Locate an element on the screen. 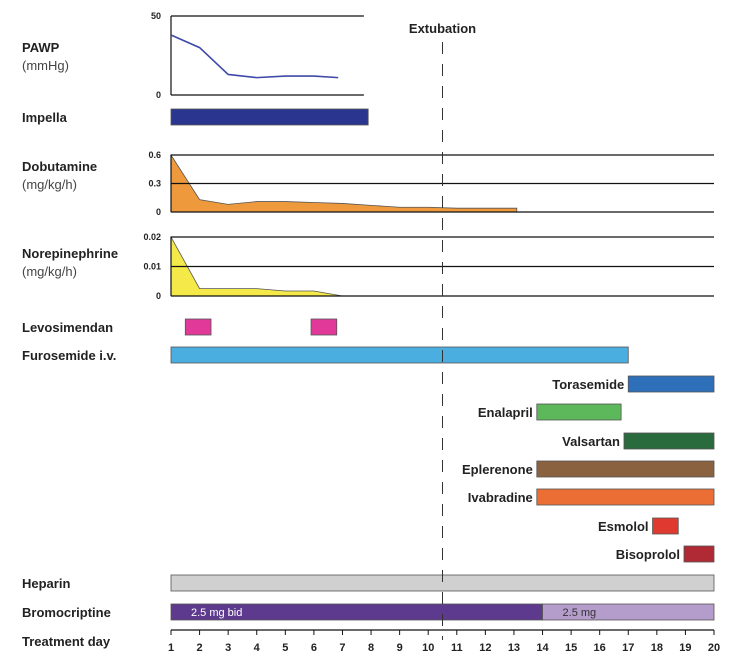 The height and width of the screenshot is (668, 736). row-label: Levosimendan is located at coordinates (67, 327).